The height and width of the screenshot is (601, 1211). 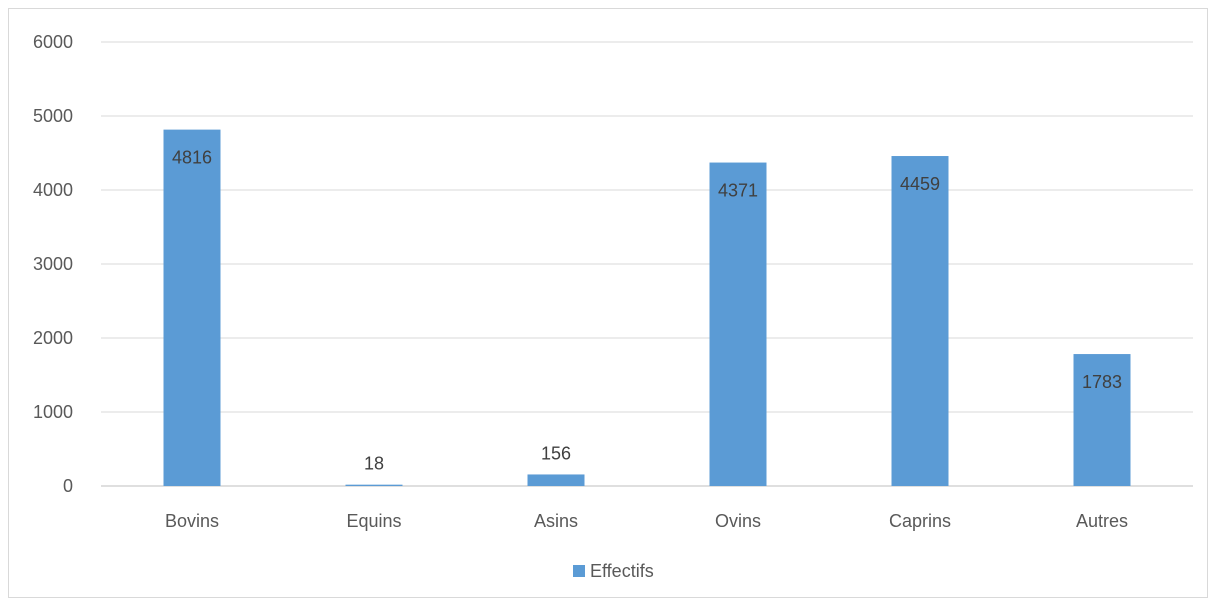 I want to click on legend-swatch, so click(x=579, y=571).